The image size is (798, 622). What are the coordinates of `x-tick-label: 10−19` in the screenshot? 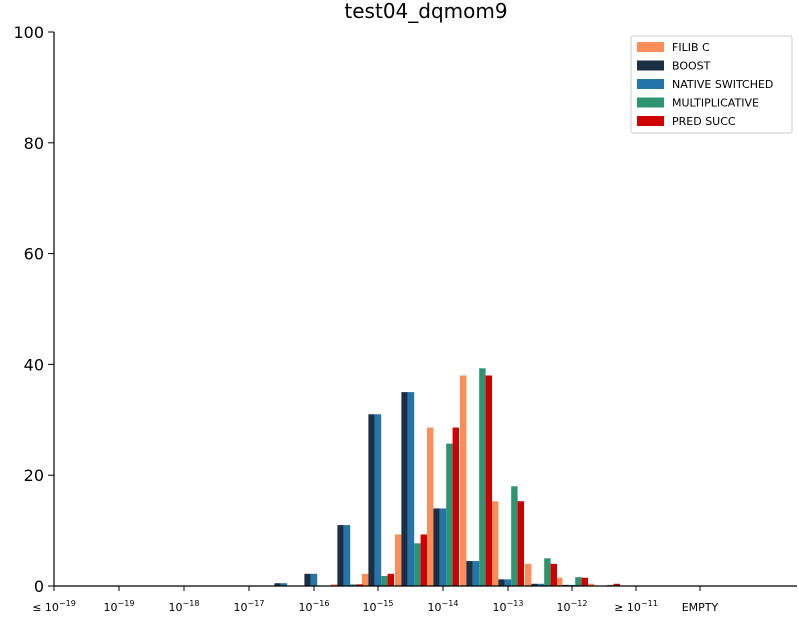 It's located at (119, 606).